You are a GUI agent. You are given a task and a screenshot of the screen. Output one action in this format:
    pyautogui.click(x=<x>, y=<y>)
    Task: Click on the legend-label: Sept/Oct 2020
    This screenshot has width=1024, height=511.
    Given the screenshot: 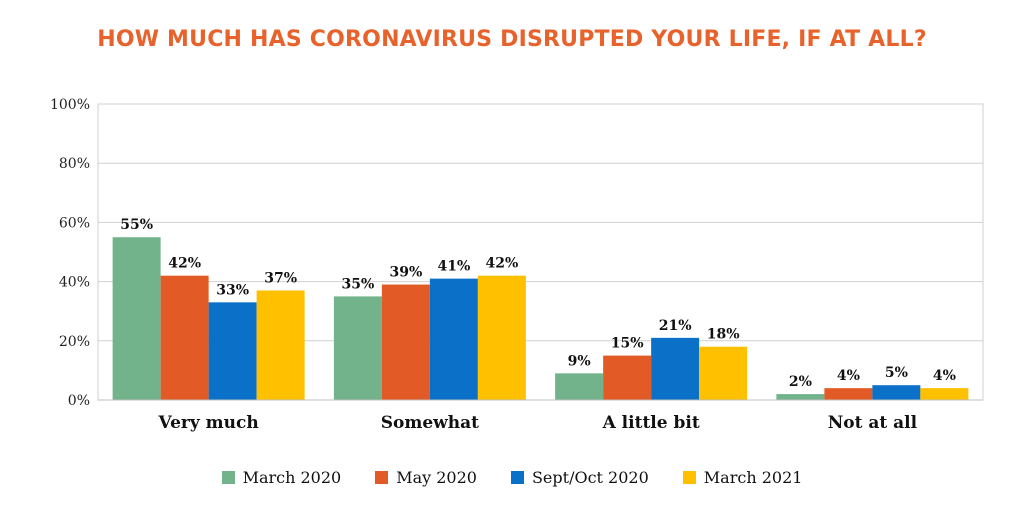 What is the action you would take?
    pyautogui.click(x=590, y=477)
    